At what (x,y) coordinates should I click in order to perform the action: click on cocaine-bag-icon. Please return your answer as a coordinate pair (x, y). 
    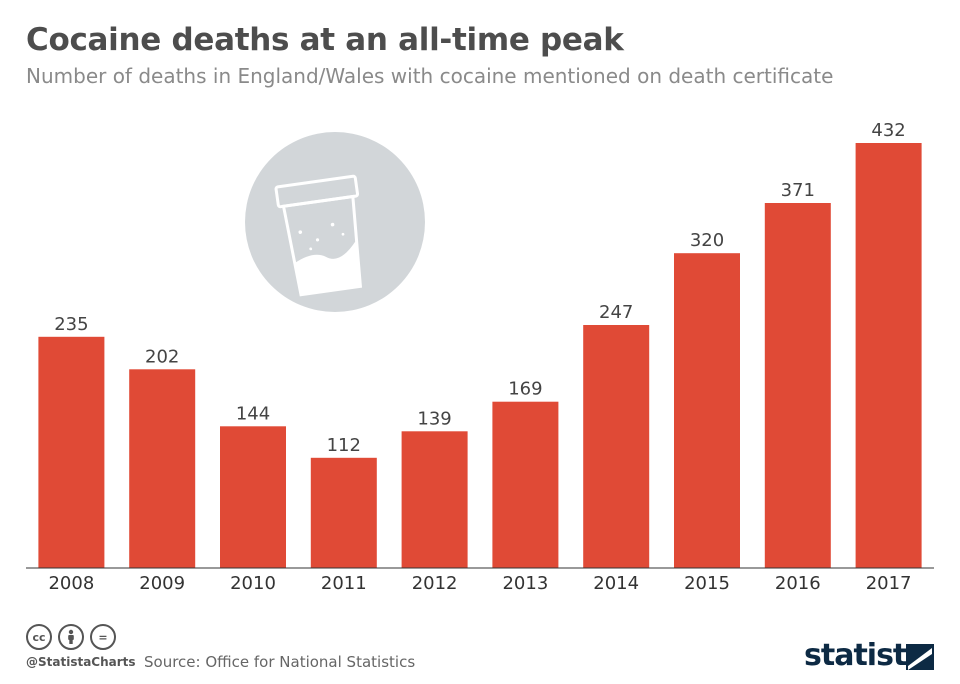
    Looking at the image, I should click on (318, 235).